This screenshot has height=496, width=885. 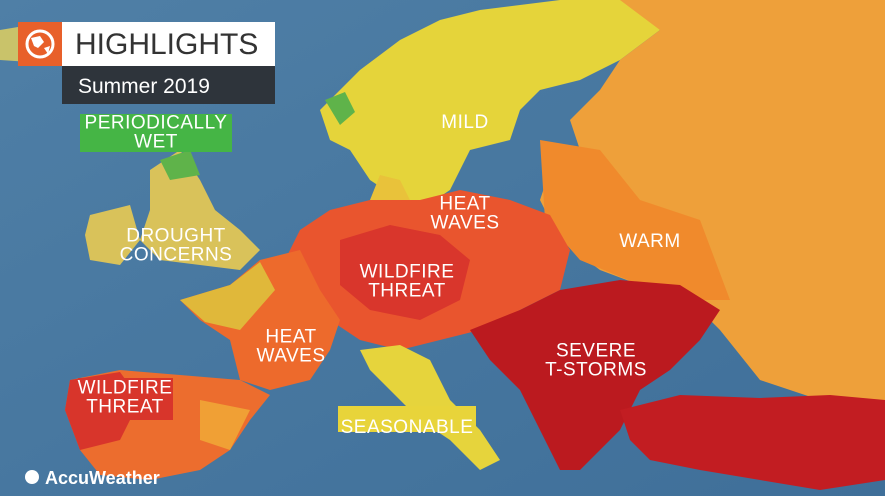 I want to click on header: HIGHLIGHTS Summer 2019, so click(x=146, y=63).